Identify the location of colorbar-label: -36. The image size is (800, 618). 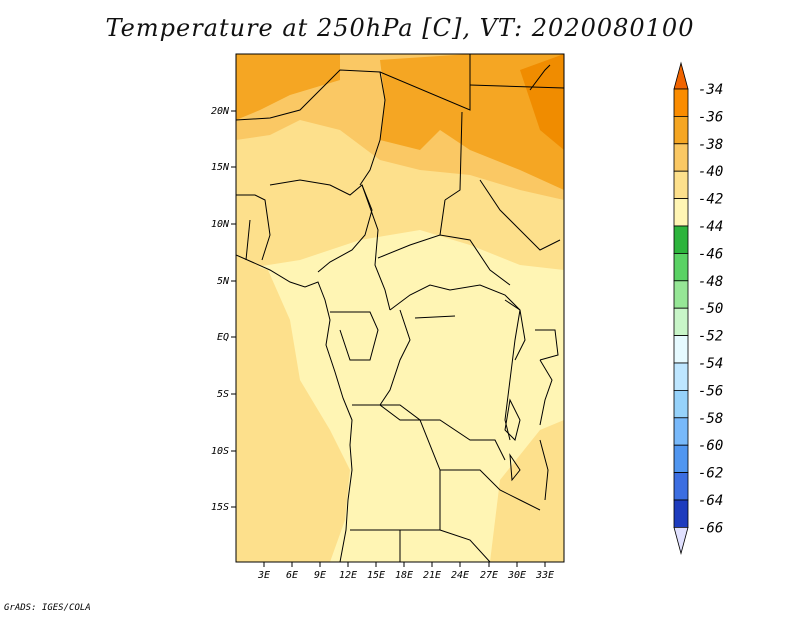
(710, 117).